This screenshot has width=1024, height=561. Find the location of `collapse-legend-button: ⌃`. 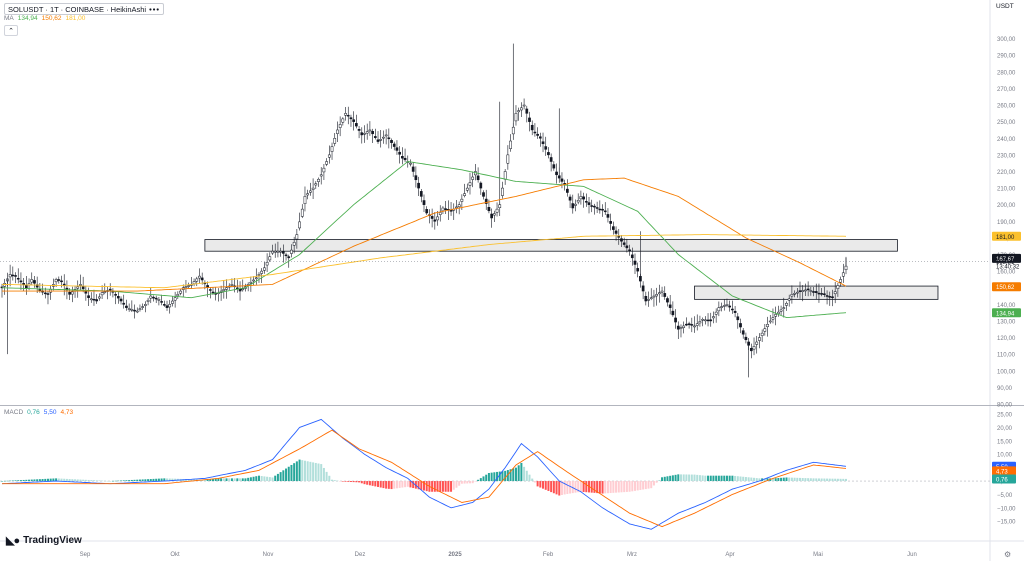

collapse-legend-button: ⌃ is located at coordinates (11, 30).